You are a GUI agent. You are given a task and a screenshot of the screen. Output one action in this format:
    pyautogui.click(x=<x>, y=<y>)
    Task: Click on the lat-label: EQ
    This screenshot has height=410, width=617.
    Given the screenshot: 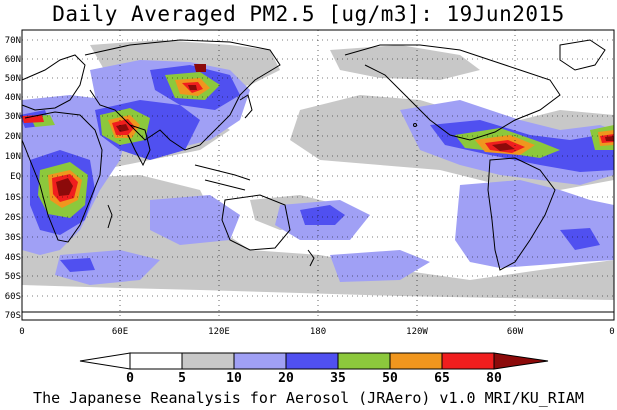 What is the action you would take?
    pyautogui.click(x=15, y=177)
    